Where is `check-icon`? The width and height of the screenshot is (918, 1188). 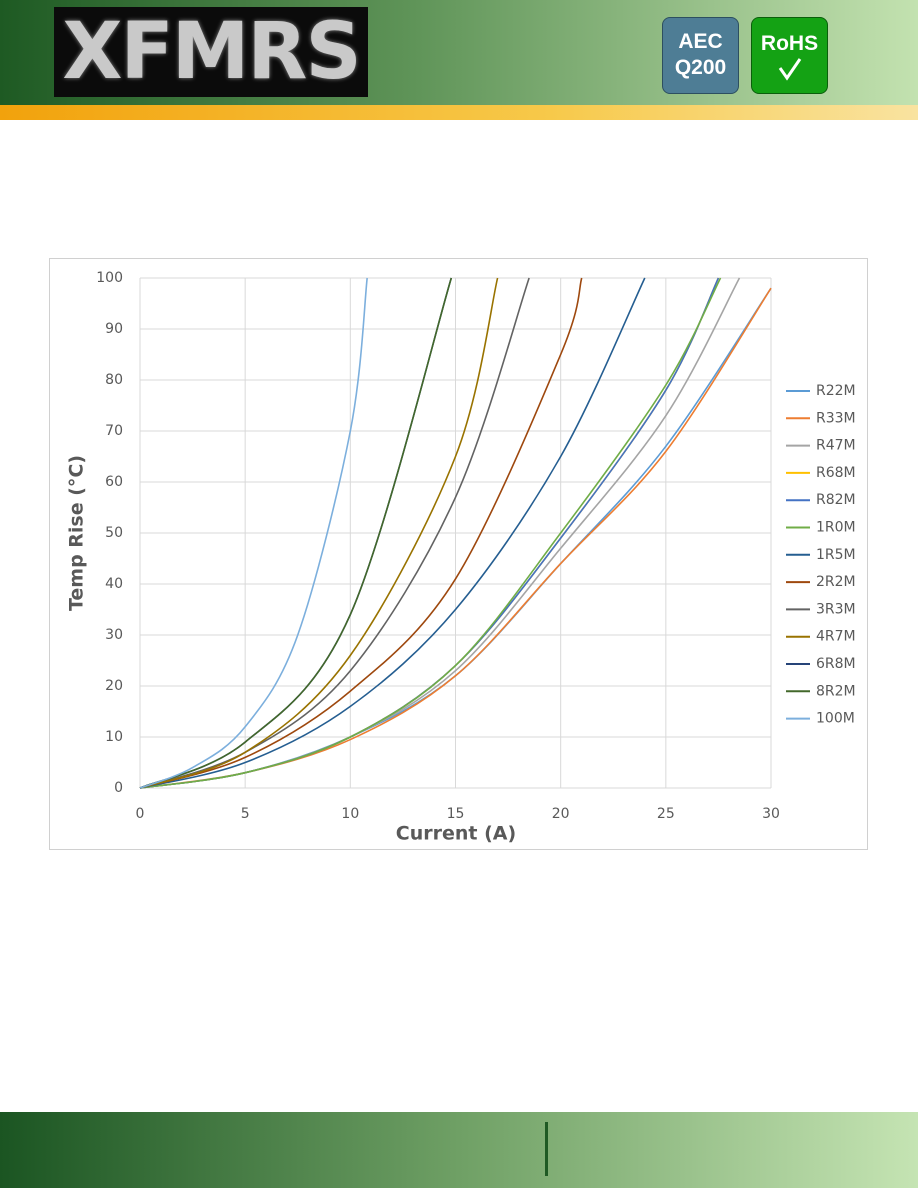 check-icon is located at coordinates (789, 69).